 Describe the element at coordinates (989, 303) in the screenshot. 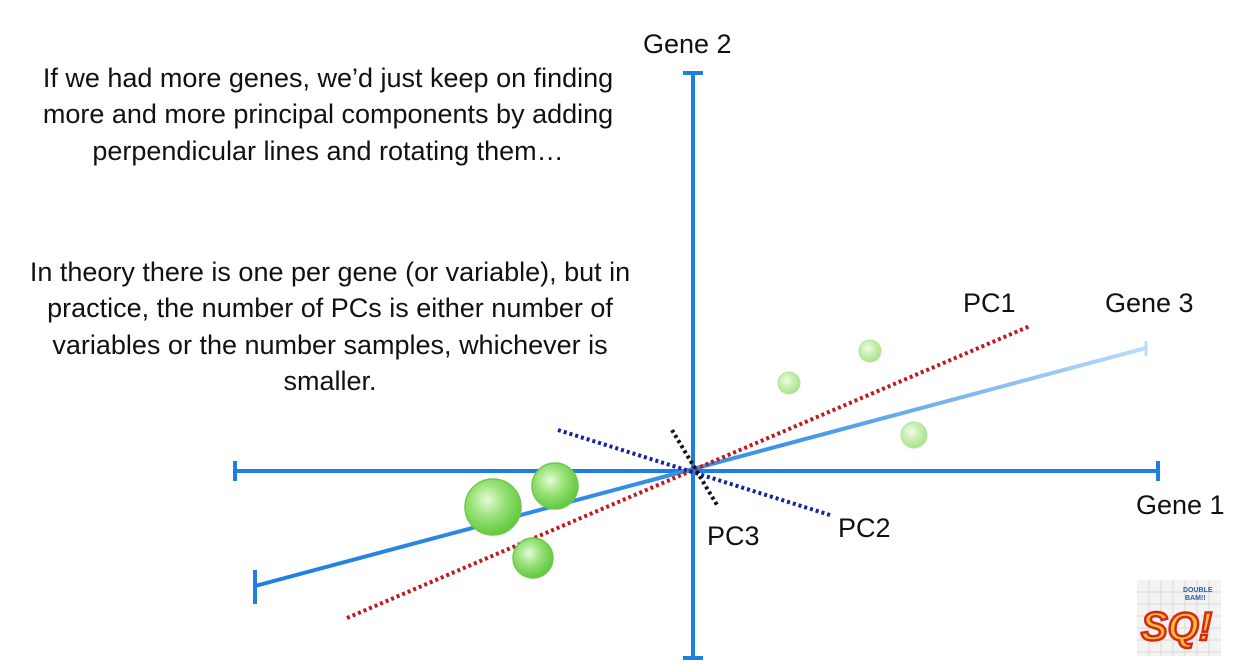

I see `pc1-label: PC1` at that location.